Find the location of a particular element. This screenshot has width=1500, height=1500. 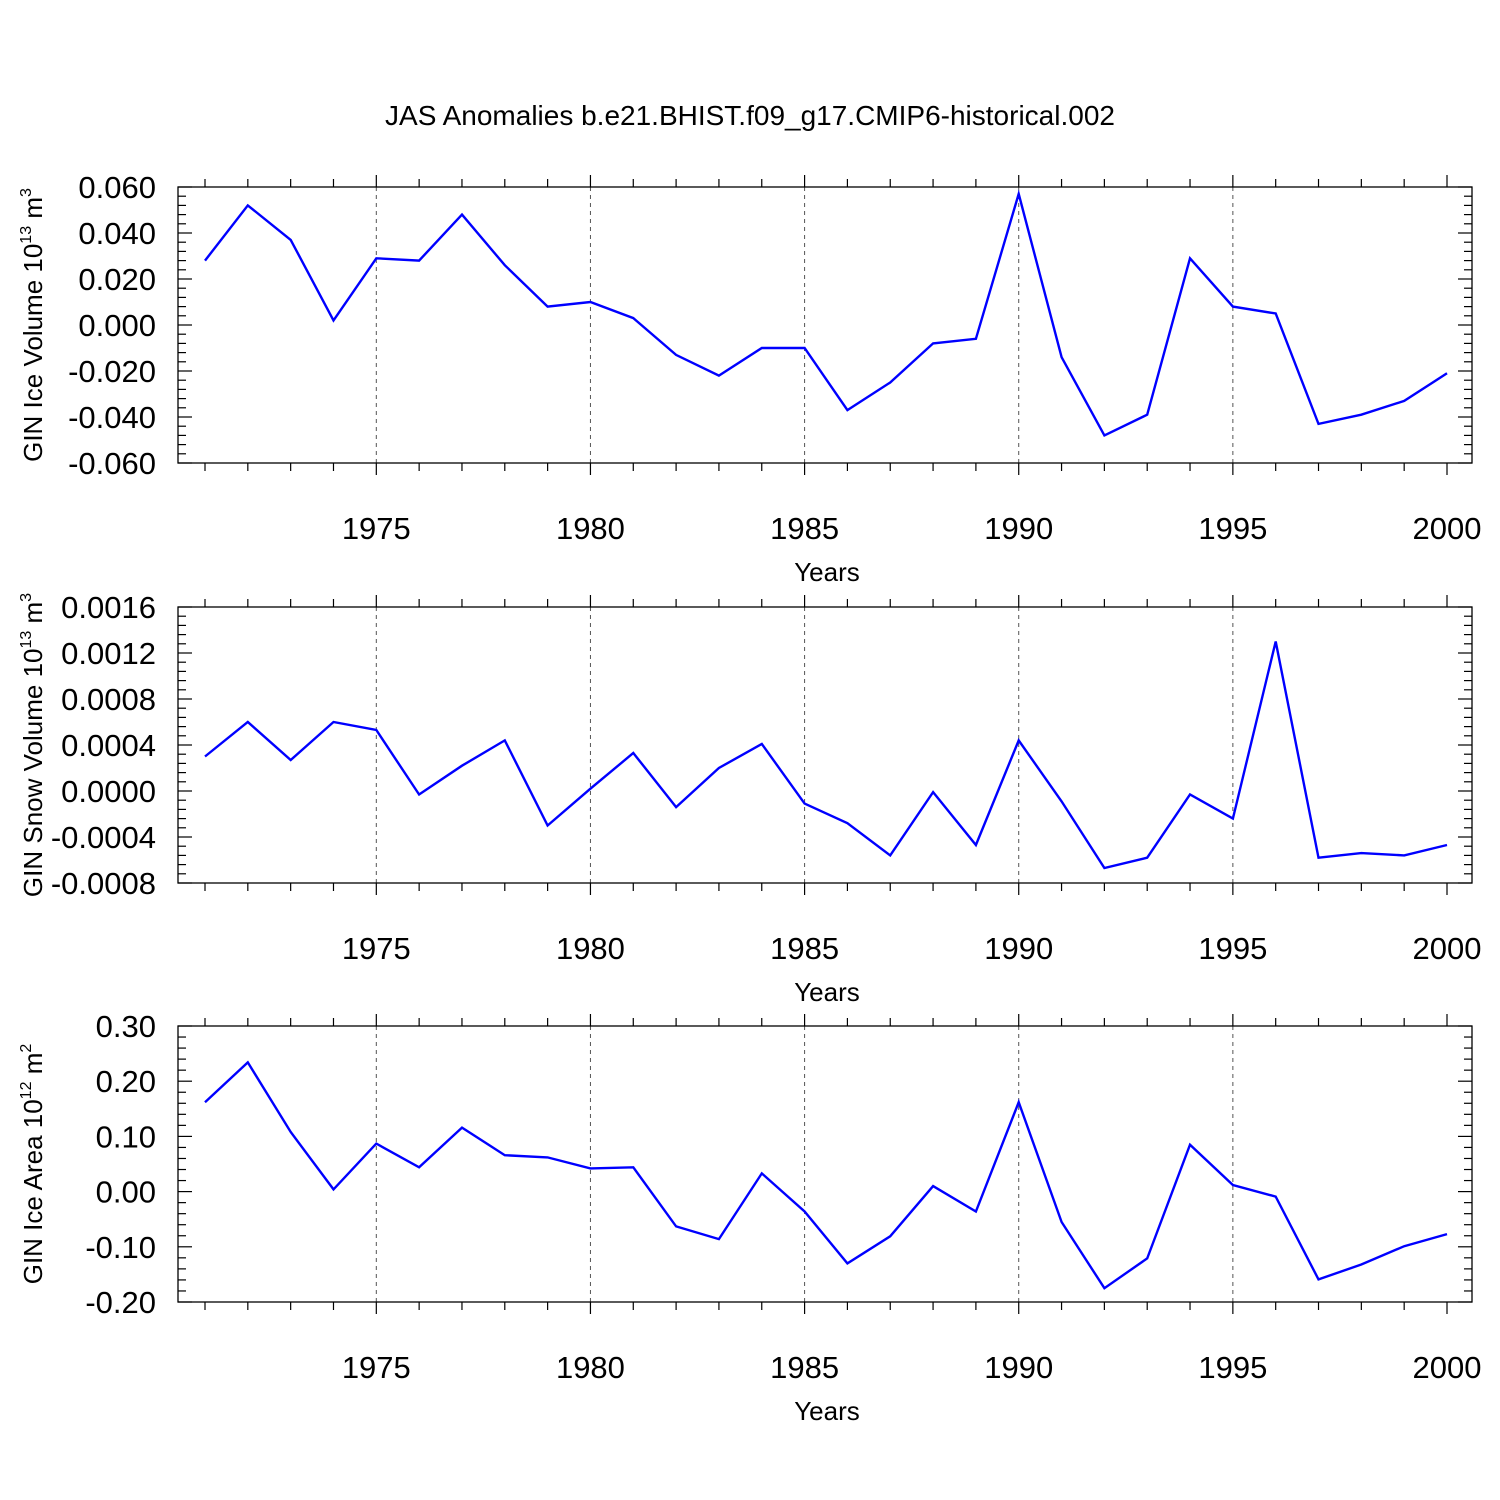

y-tick-label: 0.060 is located at coordinates (117, 187).